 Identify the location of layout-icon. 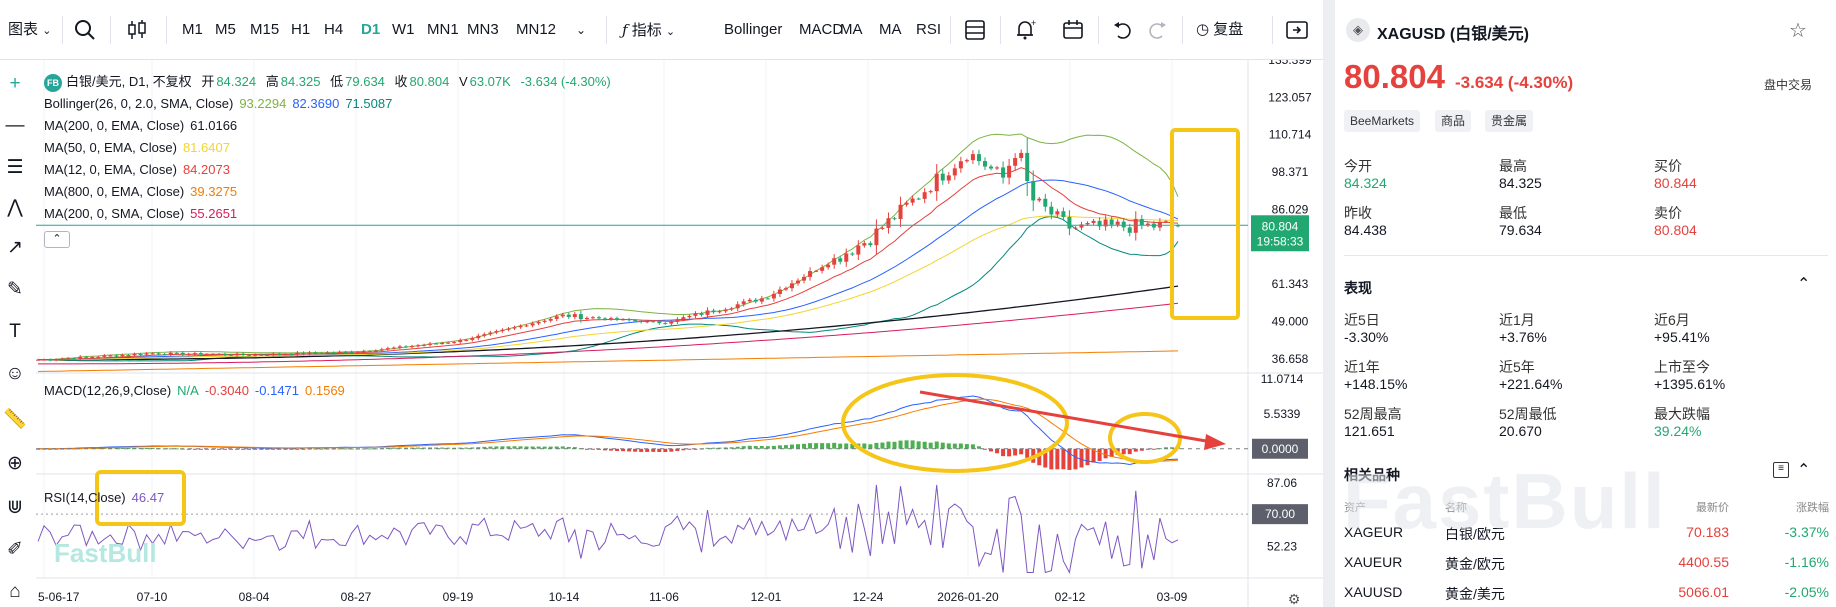
(975, 30).